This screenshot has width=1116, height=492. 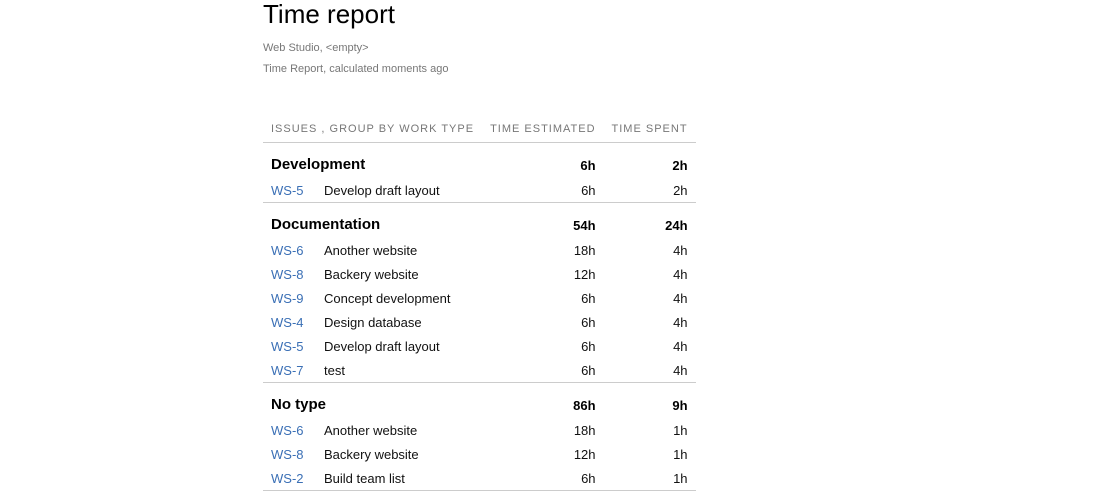 I want to click on table-row: WS-4 Design database 6h 4h, so click(x=479, y=322).